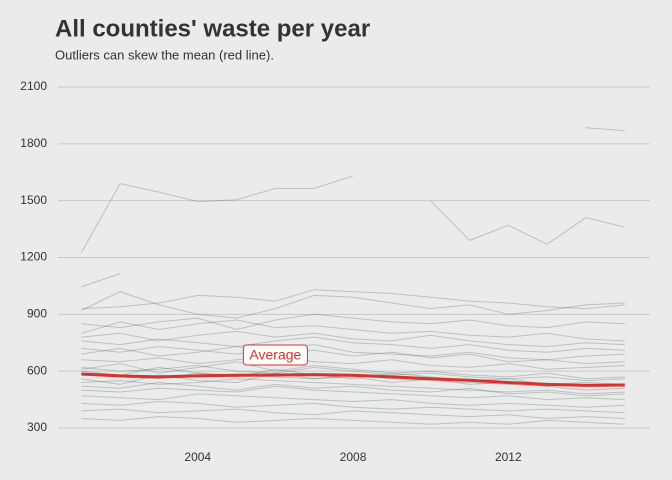  I want to click on y-tick-label: 1800, so click(33, 143).